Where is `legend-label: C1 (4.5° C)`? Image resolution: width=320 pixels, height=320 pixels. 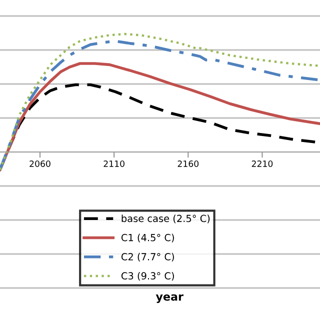
legend-label: C1 (4.5° C) is located at coordinates (147, 238).